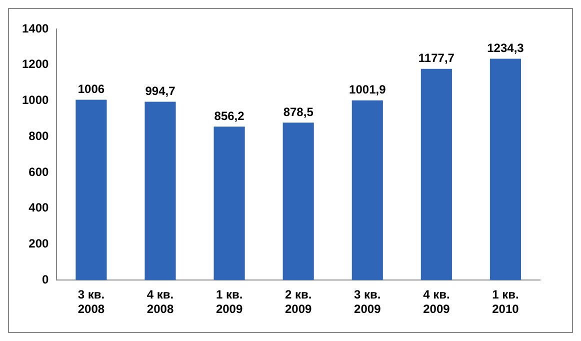 The width and height of the screenshot is (581, 341). I want to click on x-tick-label: 3 кв. 2008, so click(91, 302).